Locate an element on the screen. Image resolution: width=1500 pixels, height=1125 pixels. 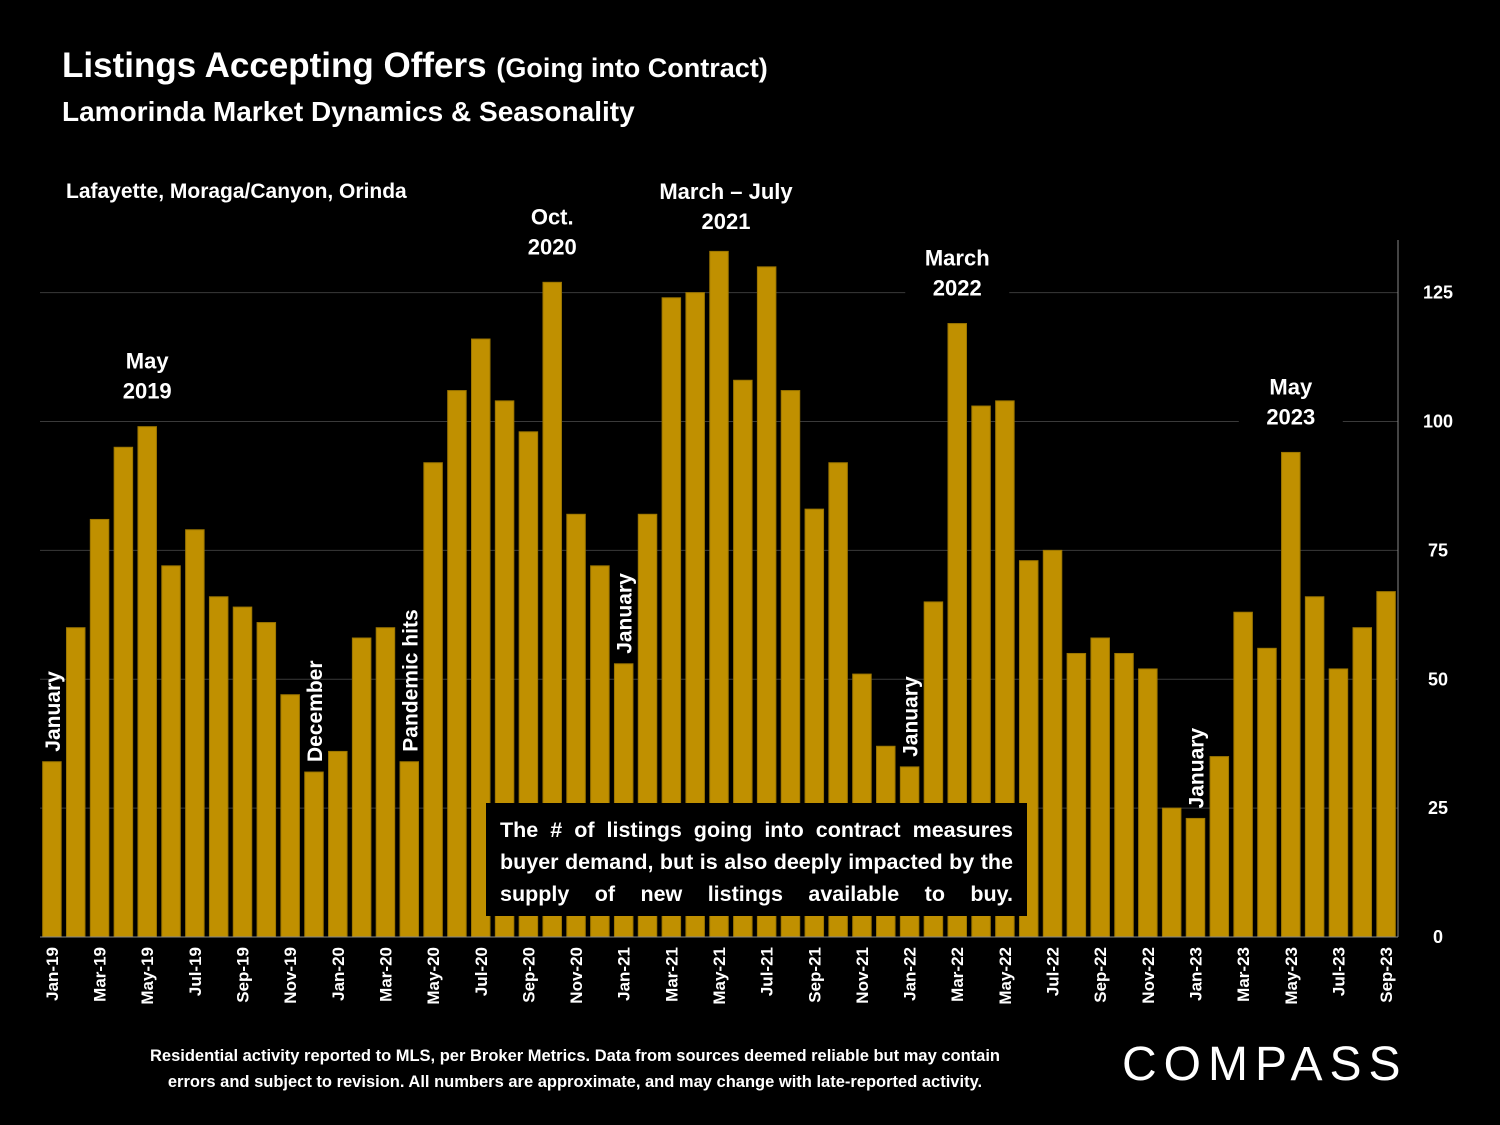
x-tick-label: Nov-21 is located at coordinates (862, 975).